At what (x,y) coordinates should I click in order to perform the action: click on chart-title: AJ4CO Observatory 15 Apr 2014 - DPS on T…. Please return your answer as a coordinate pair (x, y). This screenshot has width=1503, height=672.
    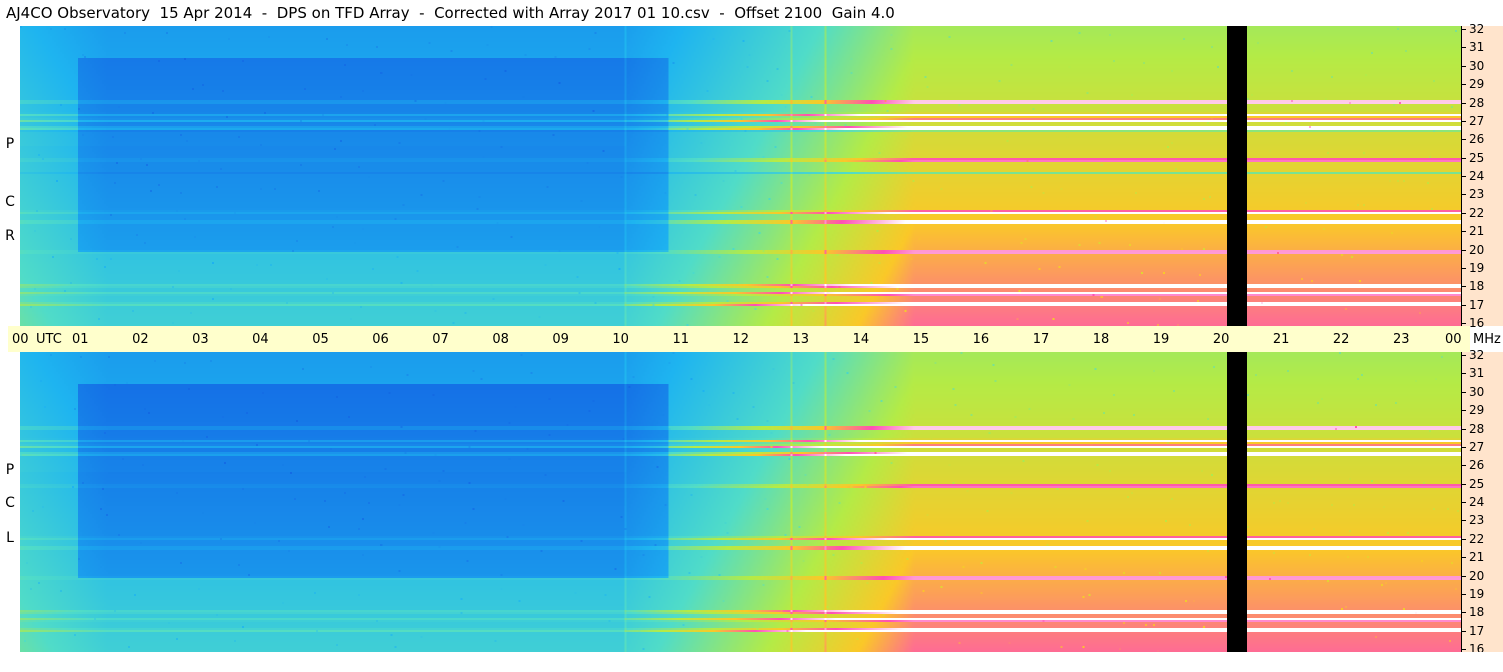
    Looking at the image, I should click on (450, 13).